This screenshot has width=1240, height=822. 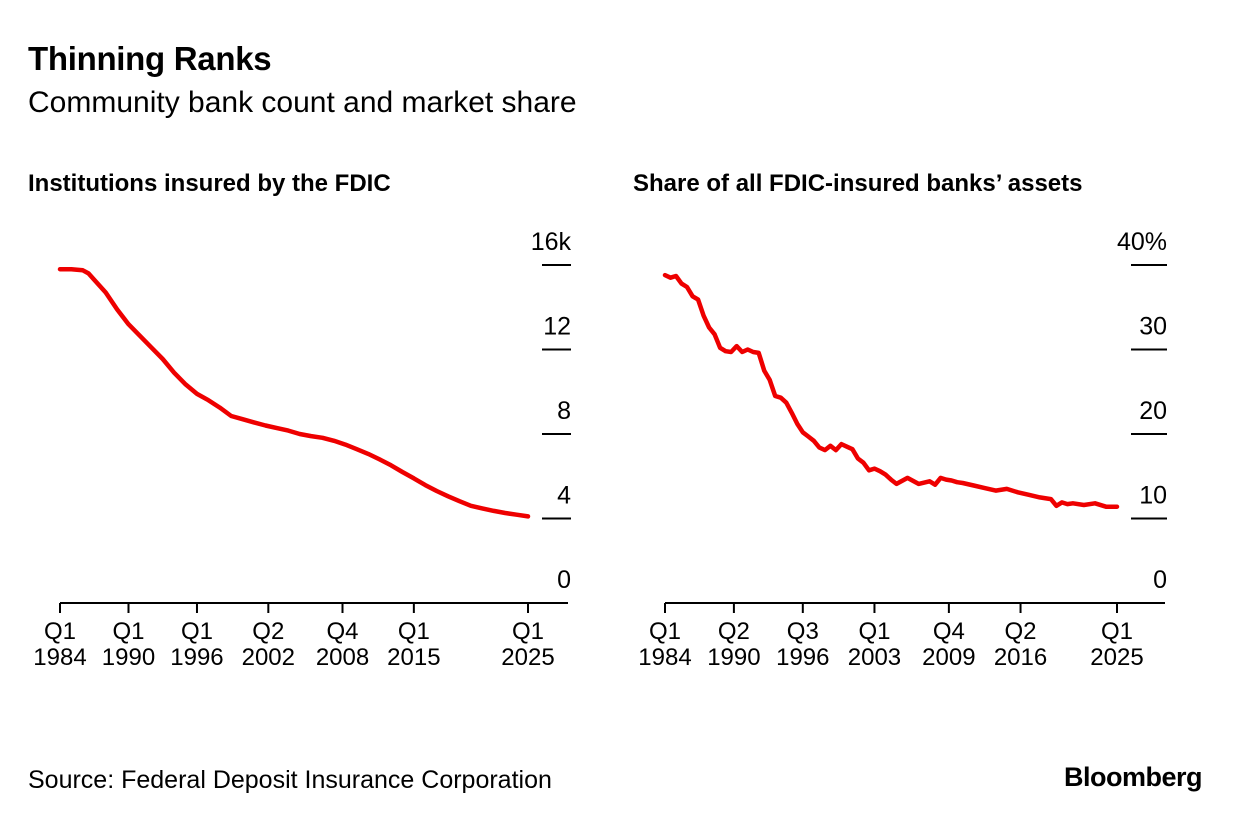 What do you see at coordinates (413, 657) in the screenshot?
I see `x-tick-label-year: 2015` at bounding box center [413, 657].